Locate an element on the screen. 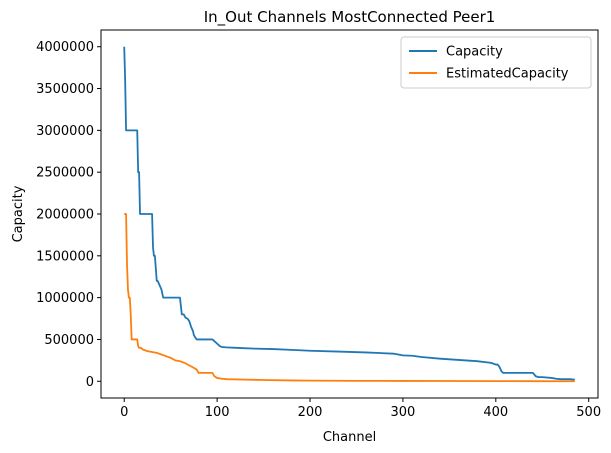  legend-box is located at coordinates (496, 62).